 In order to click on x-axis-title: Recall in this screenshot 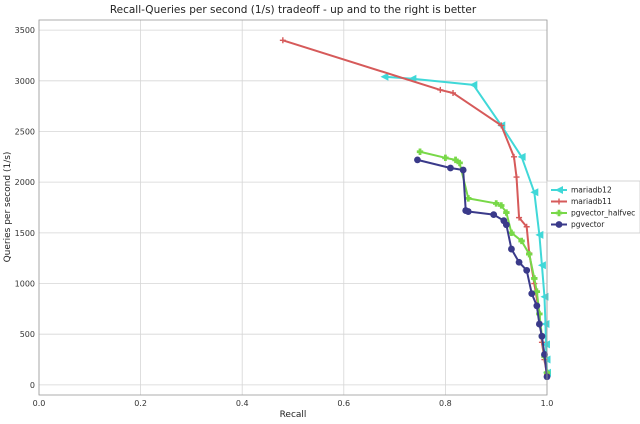, I will do `click(293, 415)`.